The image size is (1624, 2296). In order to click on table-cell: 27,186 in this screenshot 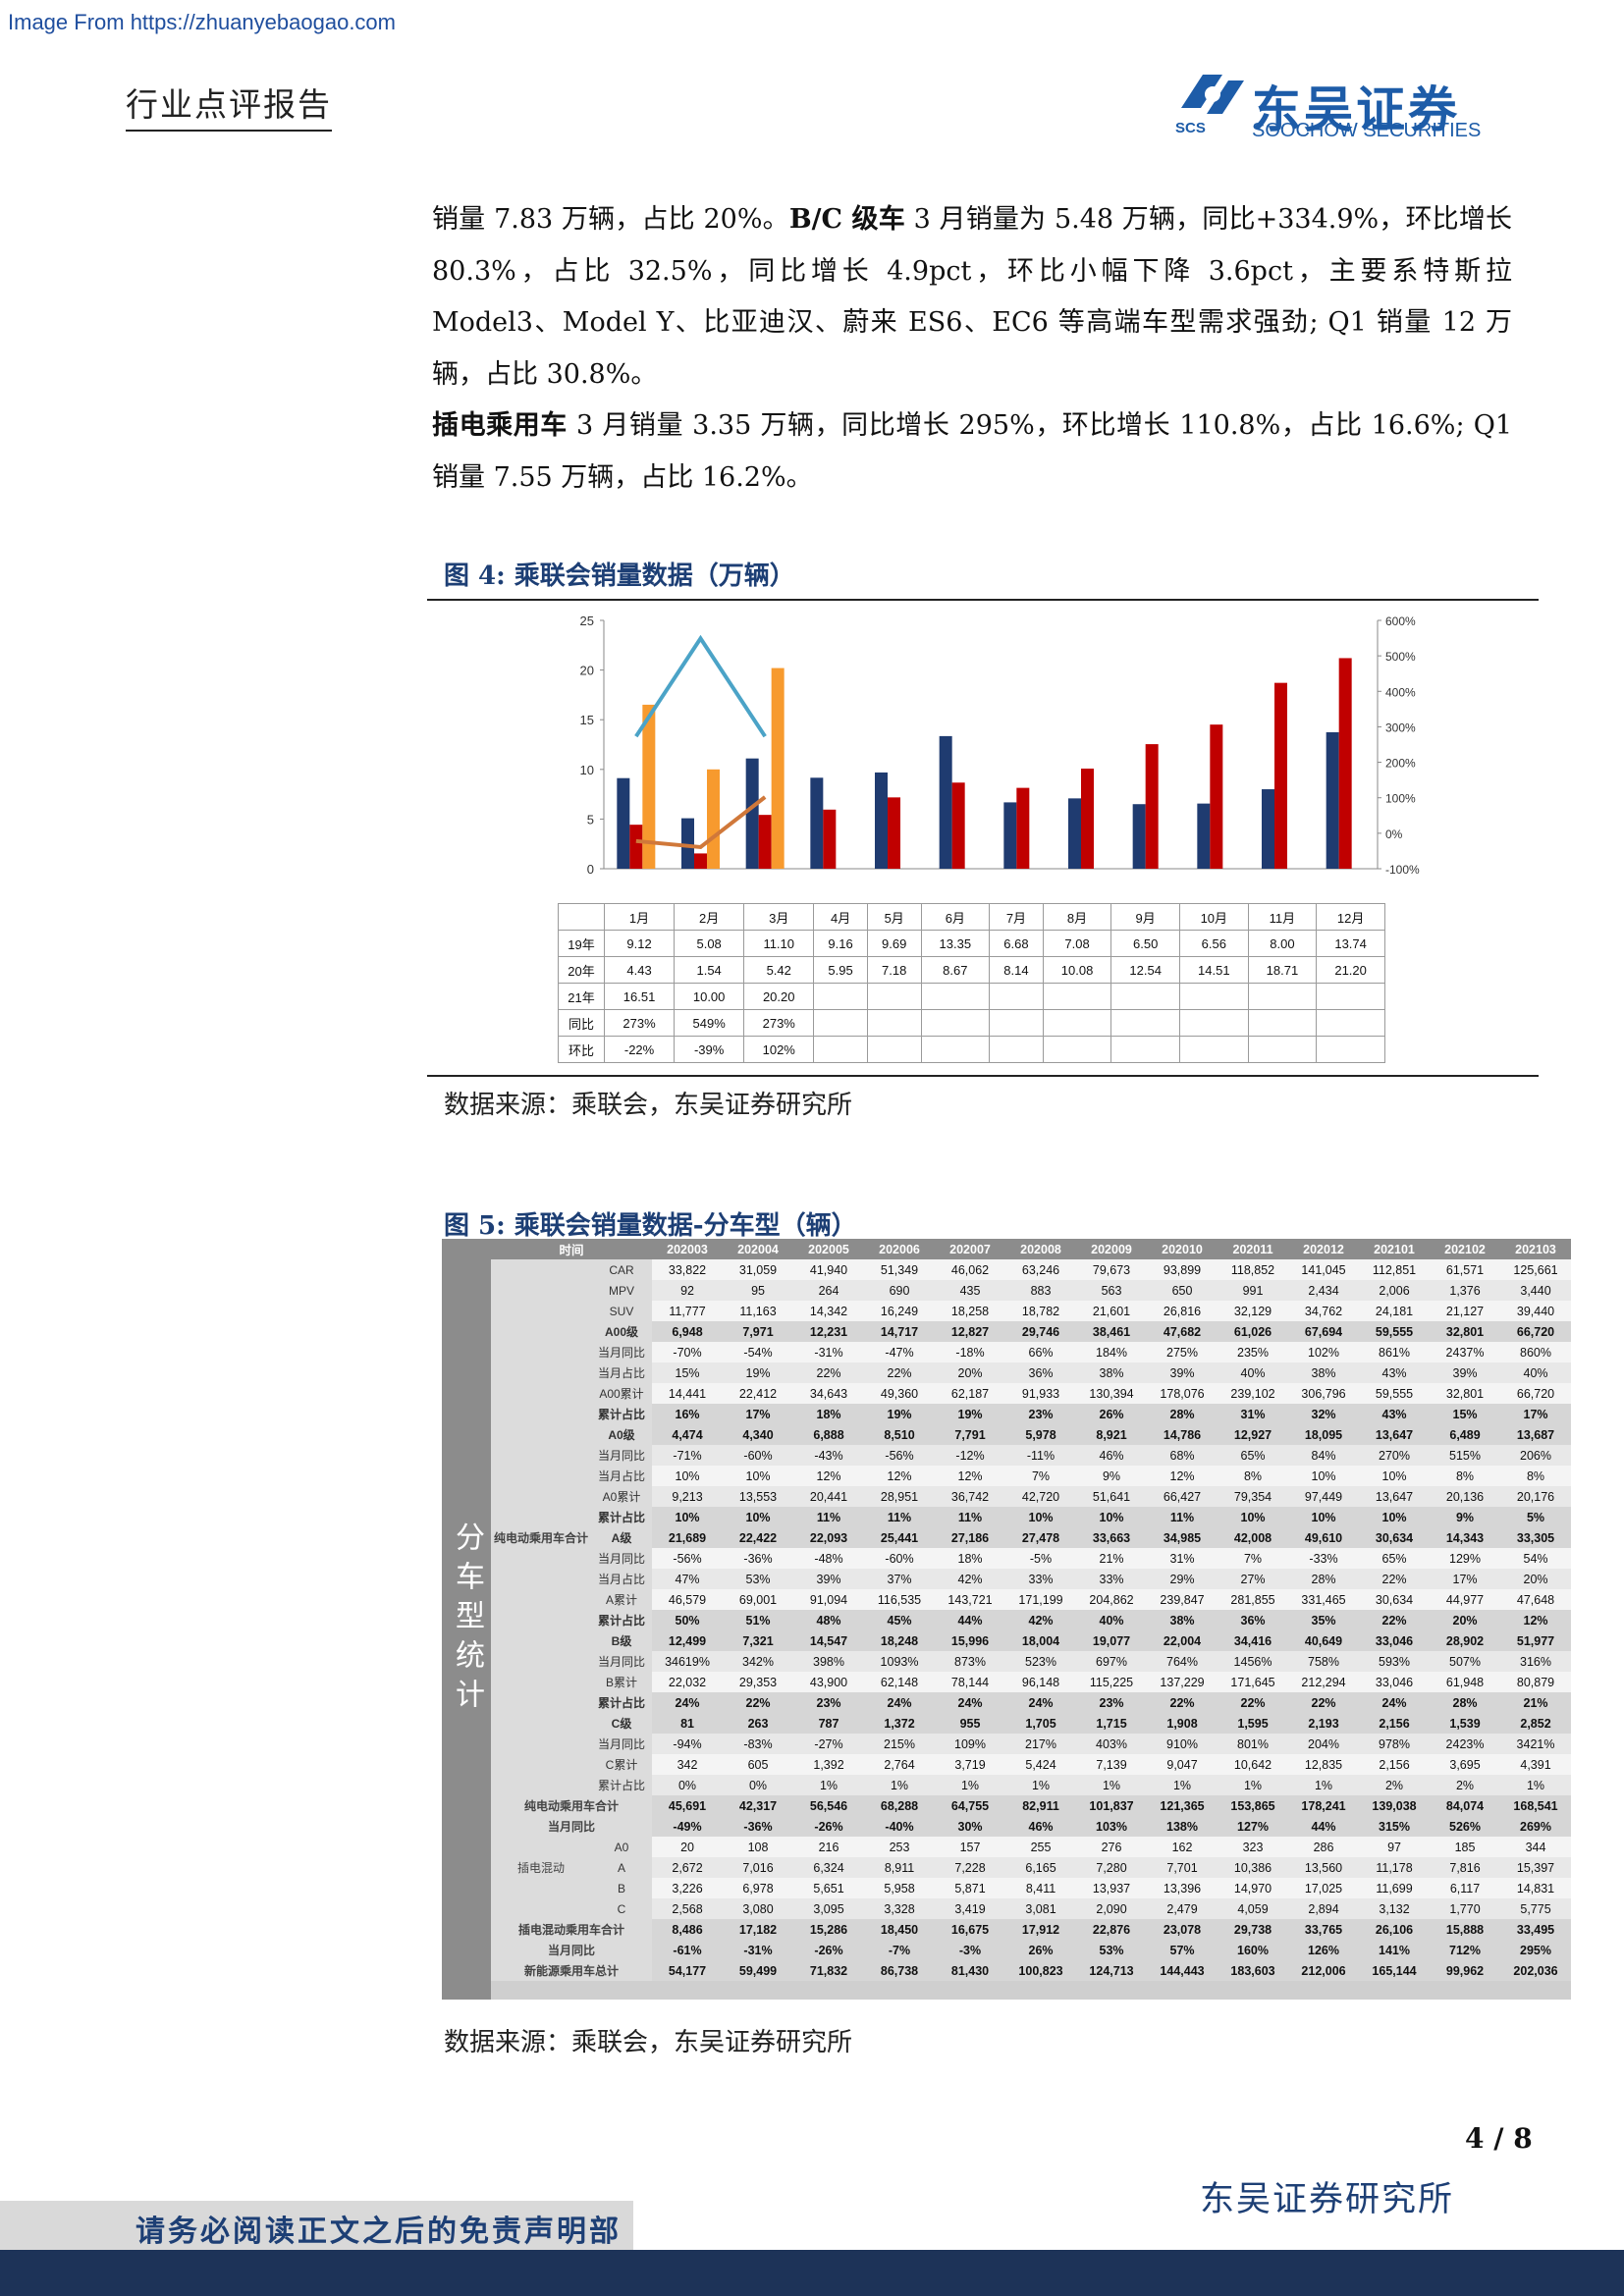, I will do `click(970, 1538)`.